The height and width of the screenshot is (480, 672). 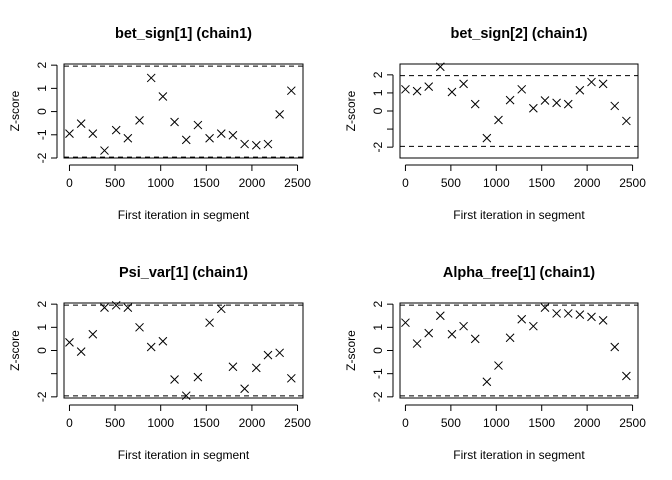 What do you see at coordinates (519, 273) in the screenshot?
I see `panel-title: Alpha_free[1] (chain1)` at bounding box center [519, 273].